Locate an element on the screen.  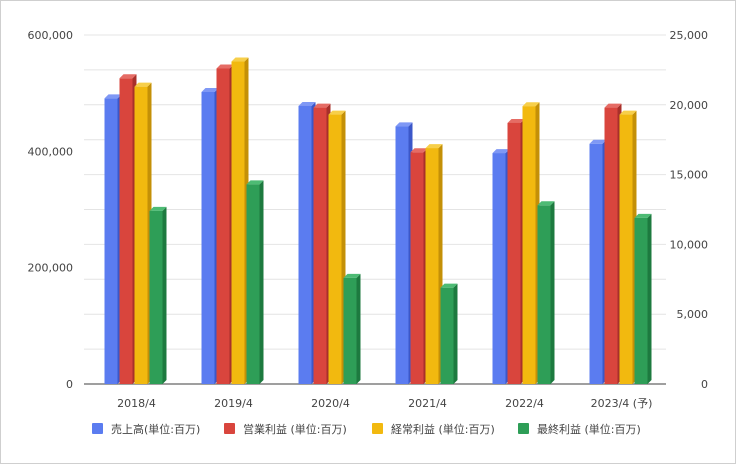
y-right-tick-label: 15,000 is located at coordinates (689, 175).